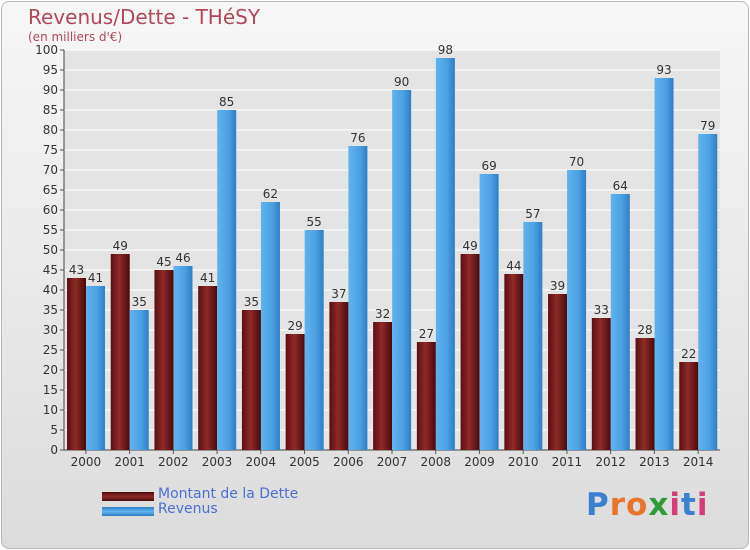  Describe the element at coordinates (50, 110) in the screenshot. I see `y-tick-label: 85` at that location.